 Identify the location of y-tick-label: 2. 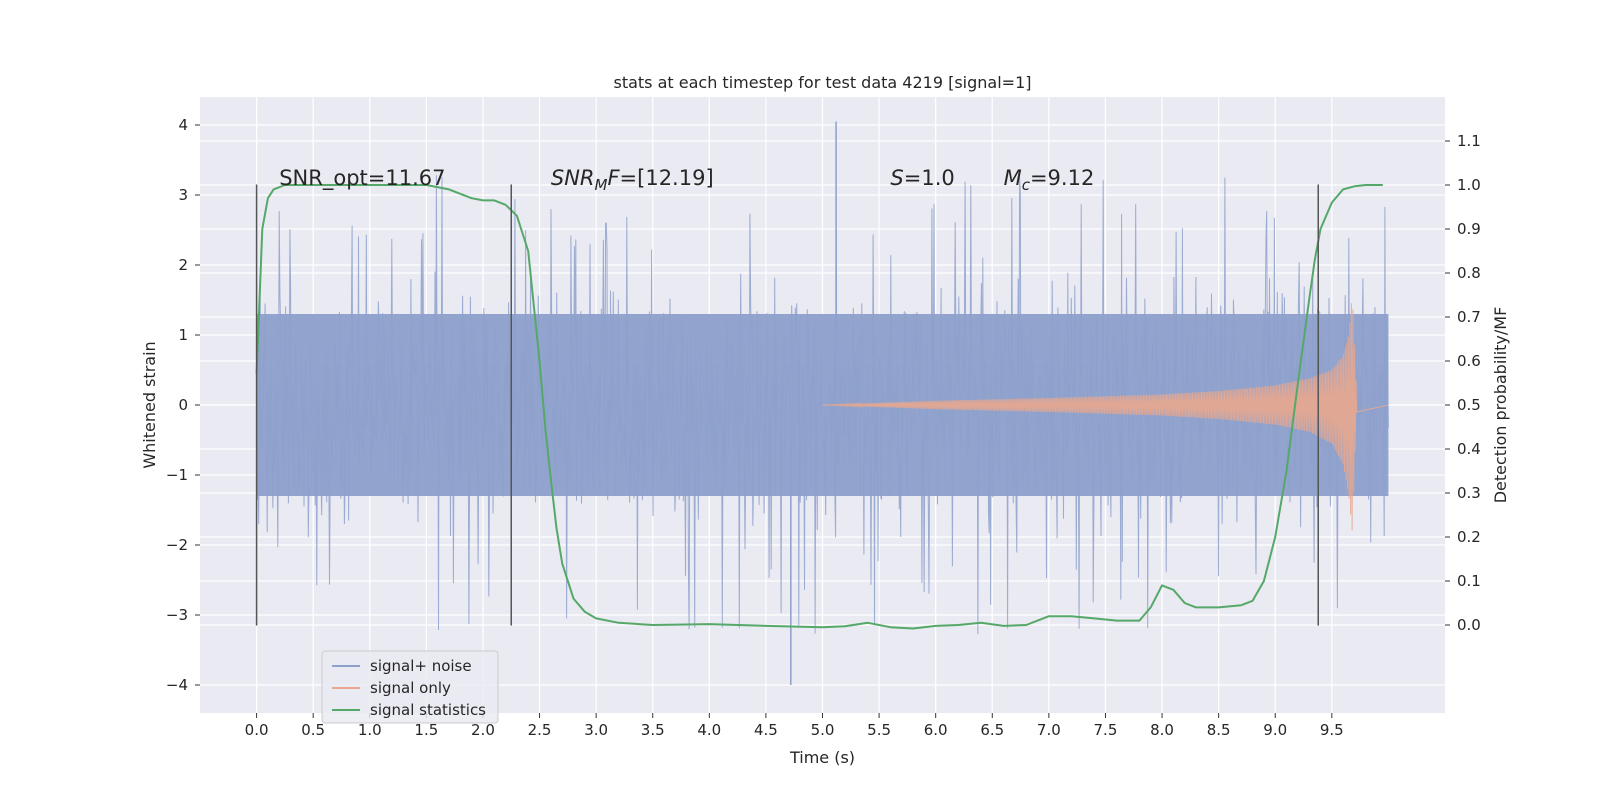
(183, 265).